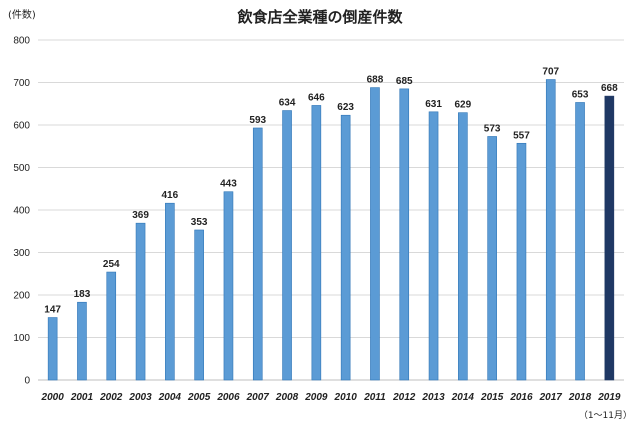 The image size is (640, 425). Describe the element at coordinates (580, 94) in the screenshot. I see `data-label-2018: 653` at that location.